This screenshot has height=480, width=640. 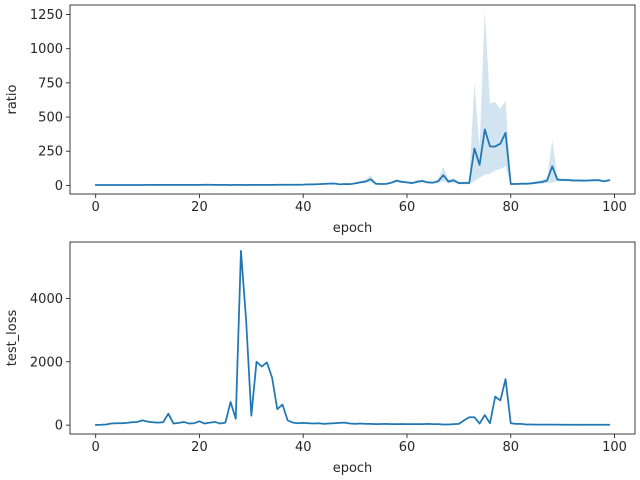 I want to click on ratio-y-tick-label: 1250, so click(x=46, y=15).